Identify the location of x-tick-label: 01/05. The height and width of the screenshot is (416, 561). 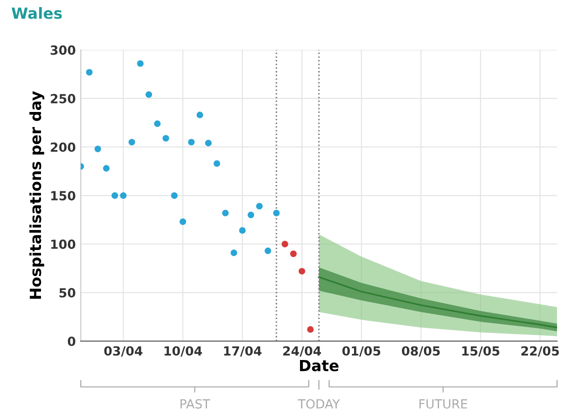
(361, 351).